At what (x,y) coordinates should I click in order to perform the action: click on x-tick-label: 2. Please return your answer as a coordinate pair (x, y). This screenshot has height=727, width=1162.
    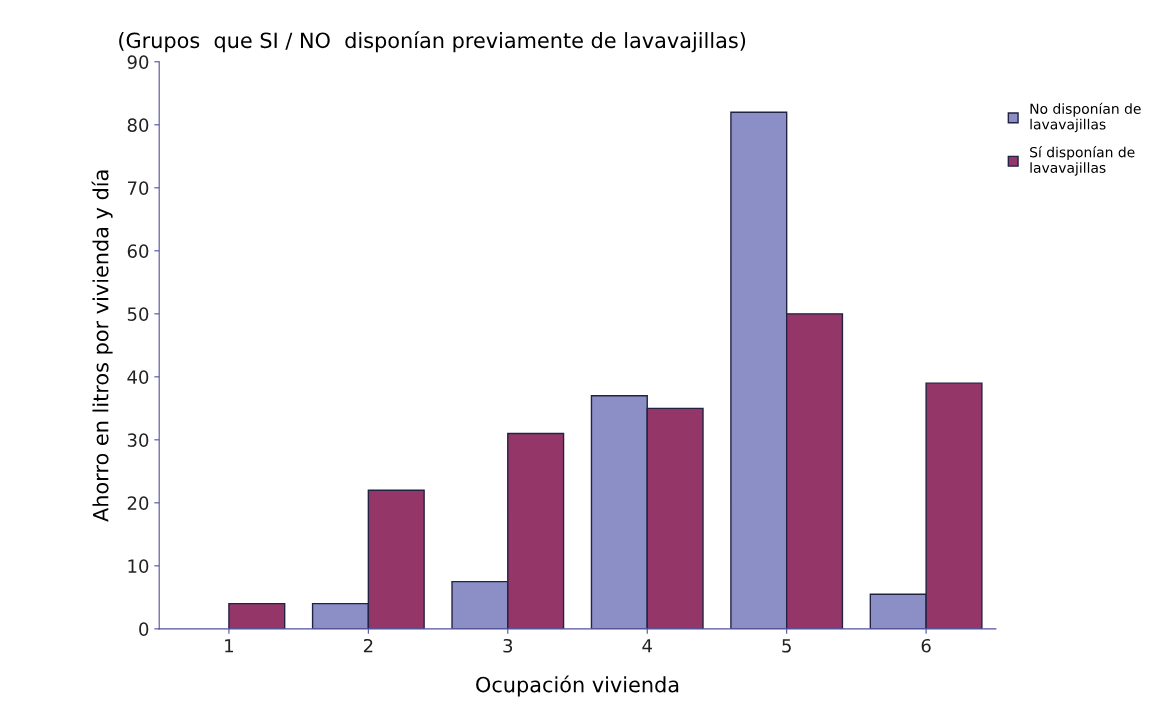
    Looking at the image, I should click on (368, 645).